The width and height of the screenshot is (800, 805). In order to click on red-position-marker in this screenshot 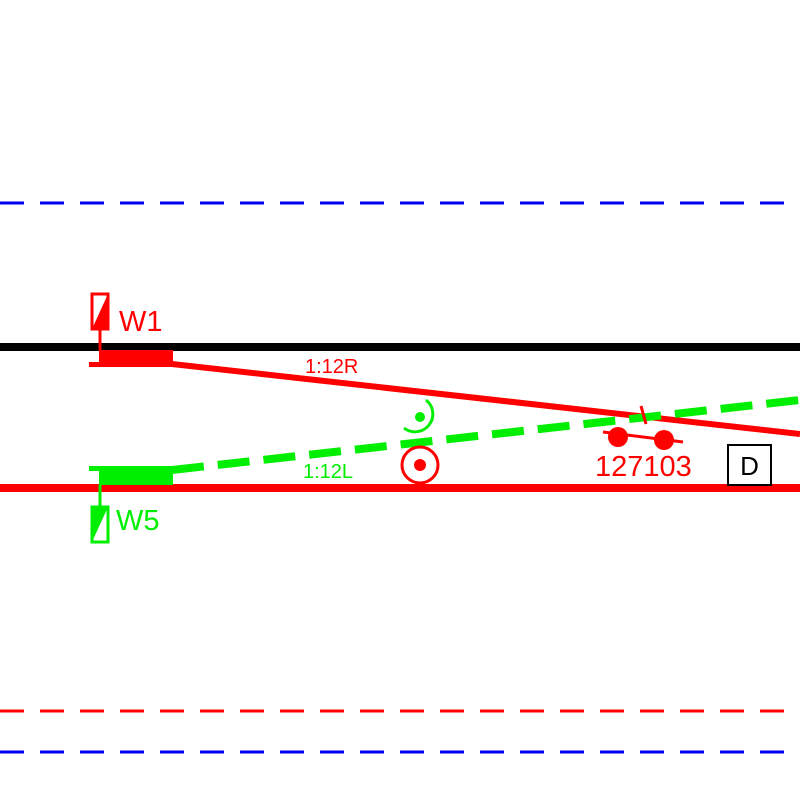, I will do `click(420, 465)`.